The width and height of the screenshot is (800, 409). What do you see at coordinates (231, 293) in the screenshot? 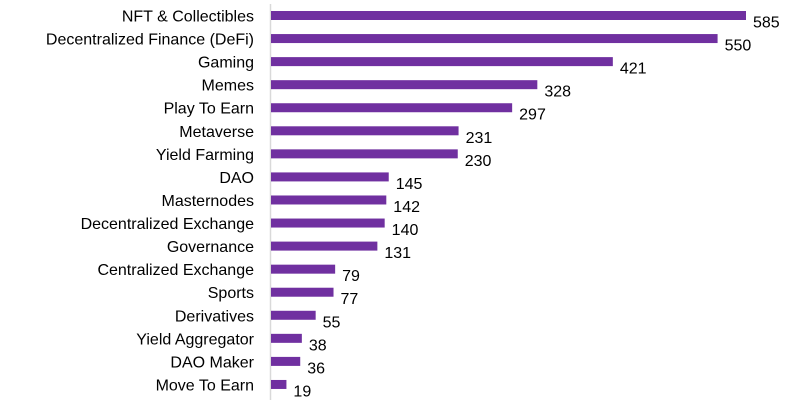
I see `category-label: Sports` at bounding box center [231, 293].